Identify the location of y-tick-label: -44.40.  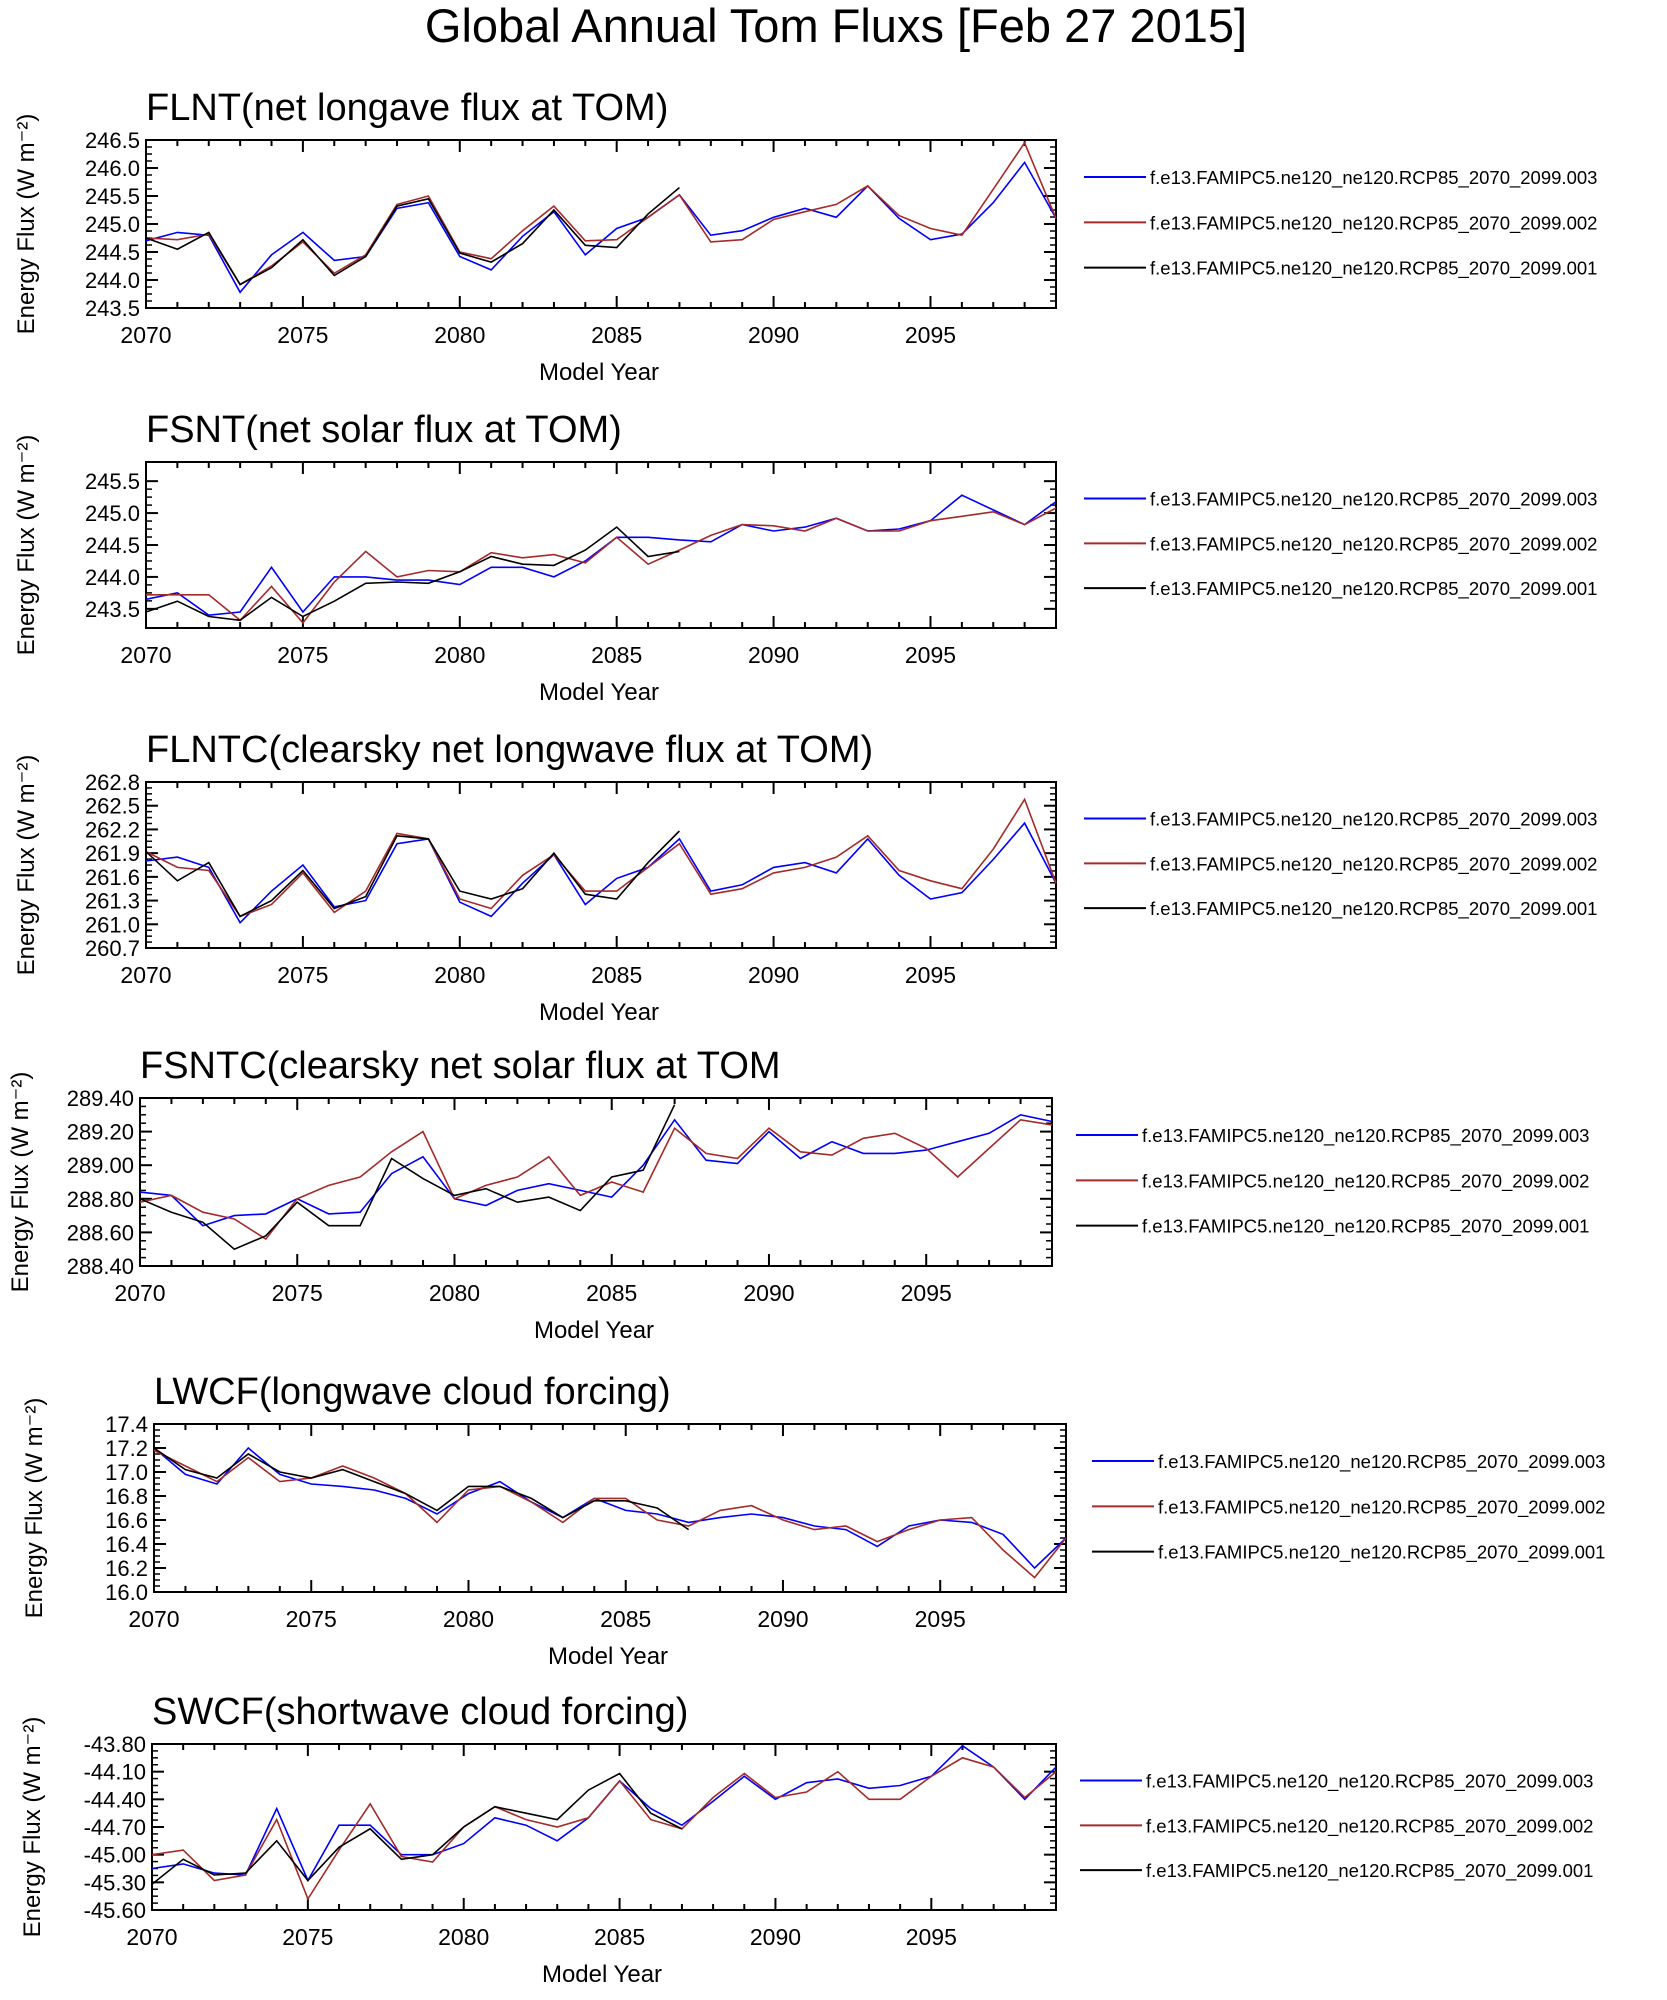
(115, 1799).